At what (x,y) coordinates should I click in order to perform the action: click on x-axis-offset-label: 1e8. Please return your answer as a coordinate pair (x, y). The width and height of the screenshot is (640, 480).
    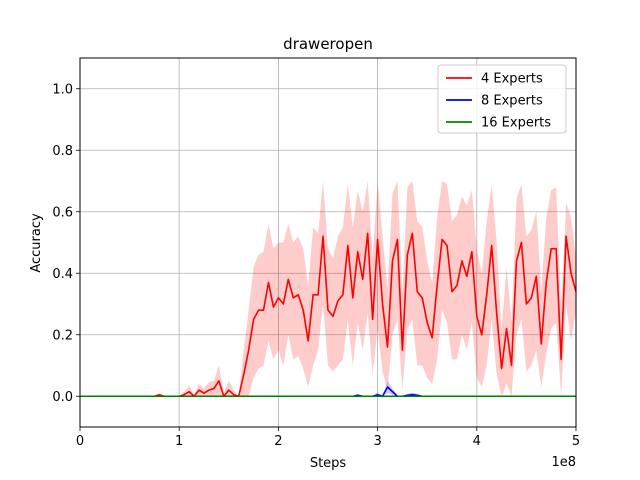
    Looking at the image, I should click on (563, 462).